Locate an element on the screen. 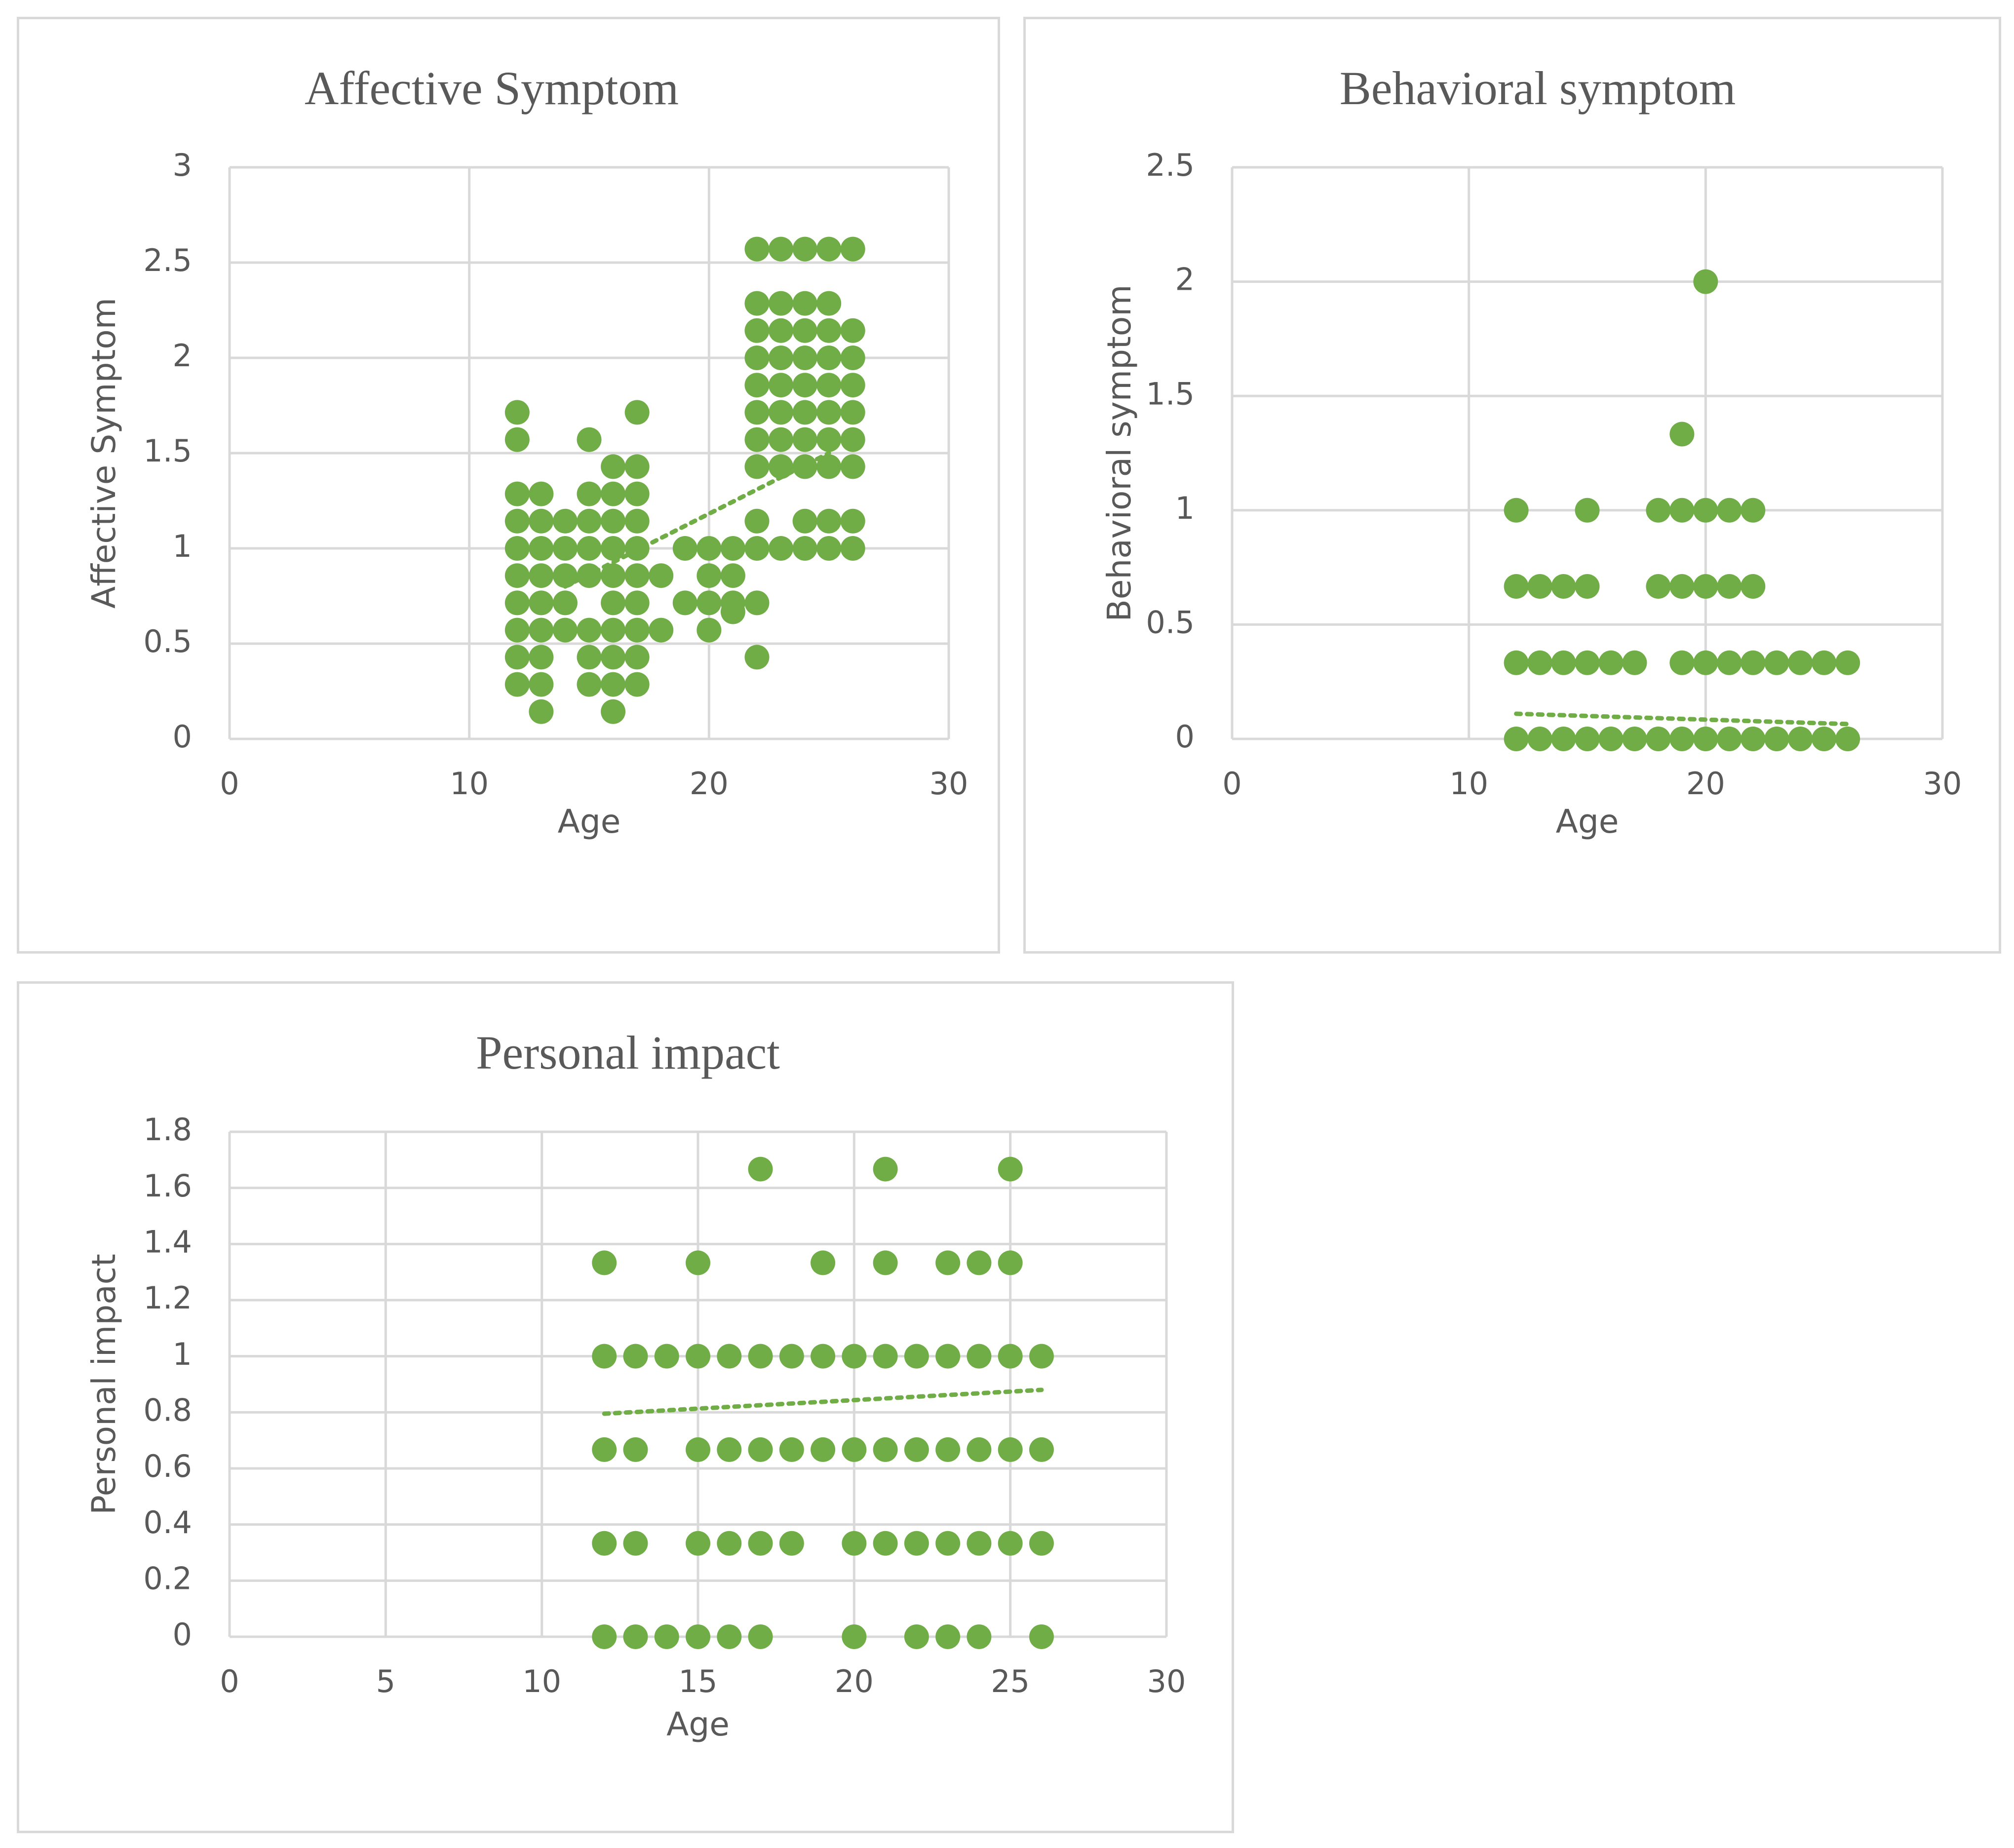  y-tick-label: 1.2 is located at coordinates (167, 1298).